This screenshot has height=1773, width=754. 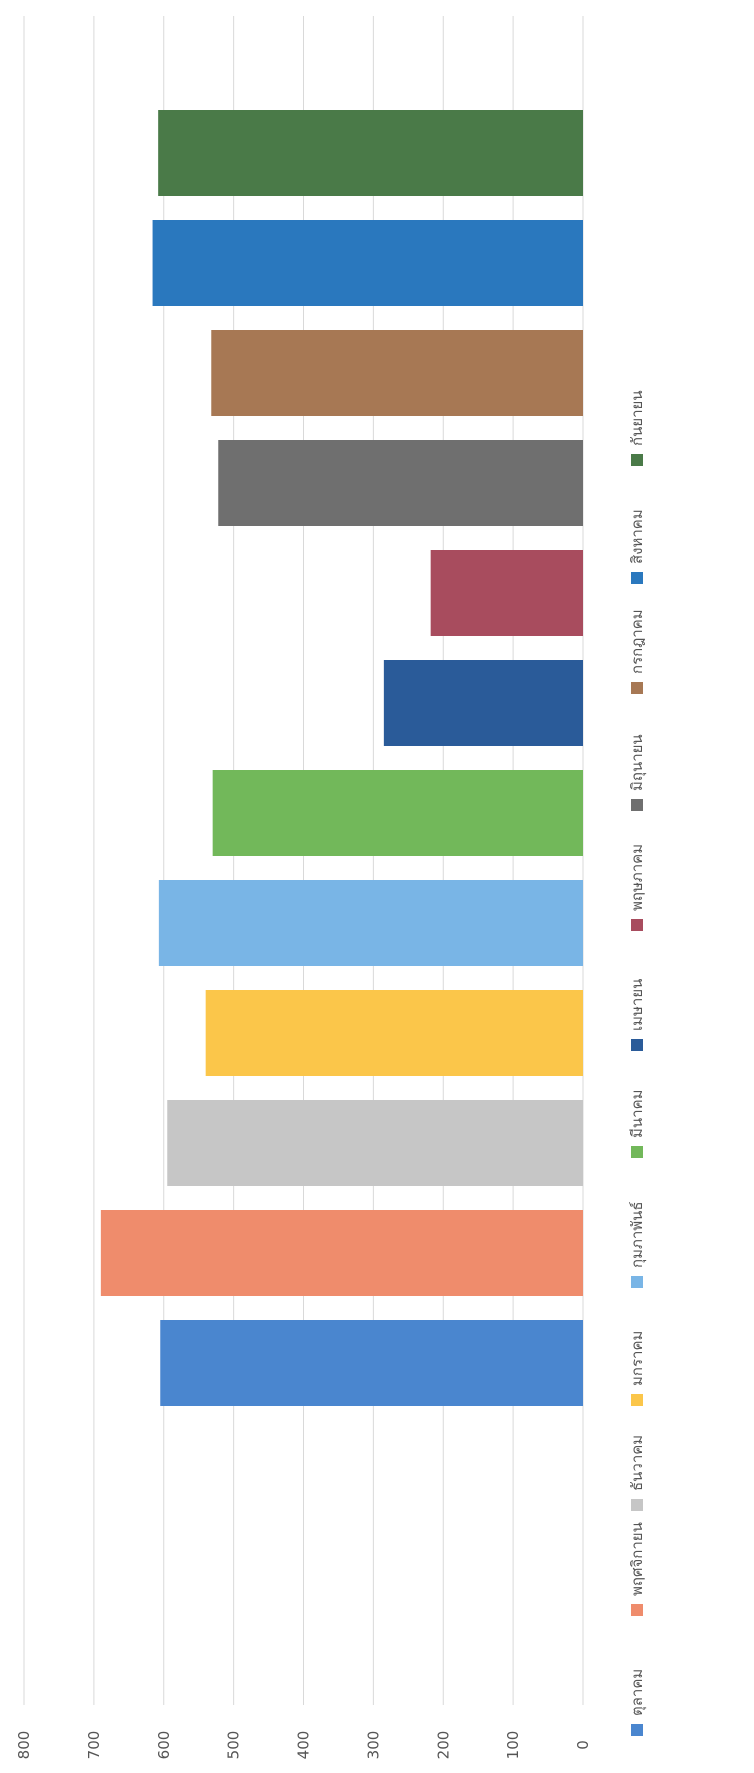 I want to click on legend-label-8: พฤษภาคม, so click(x=637, y=877).